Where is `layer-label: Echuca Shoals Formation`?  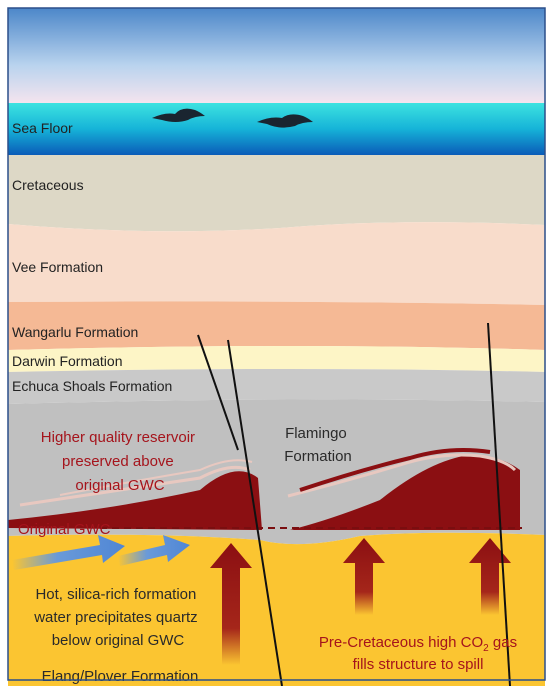
layer-label: Echuca Shoals Formation is located at coordinates (92, 386).